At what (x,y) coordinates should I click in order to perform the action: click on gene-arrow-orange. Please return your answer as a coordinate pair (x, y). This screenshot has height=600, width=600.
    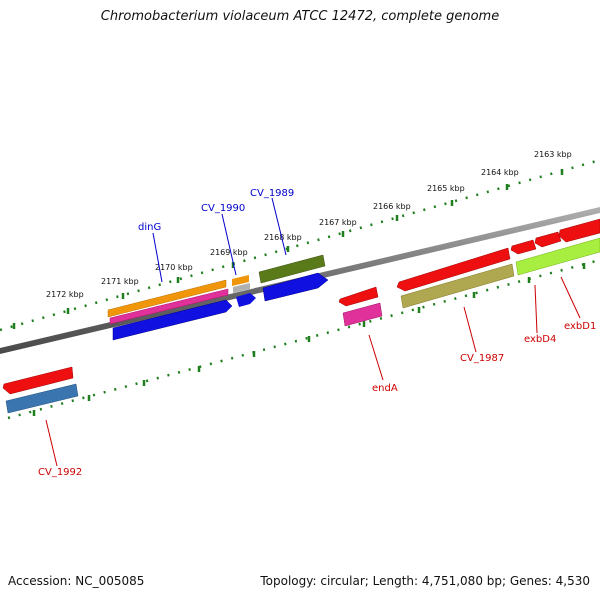
    Looking at the image, I should click on (167, 298).